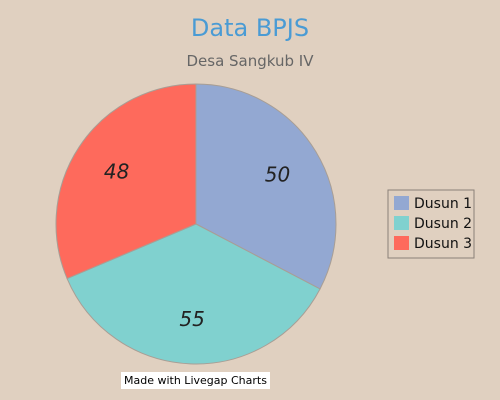 This screenshot has height=400, width=500. What do you see at coordinates (443, 244) in the screenshot?
I see `legend-label: Dusun 3` at bounding box center [443, 244].